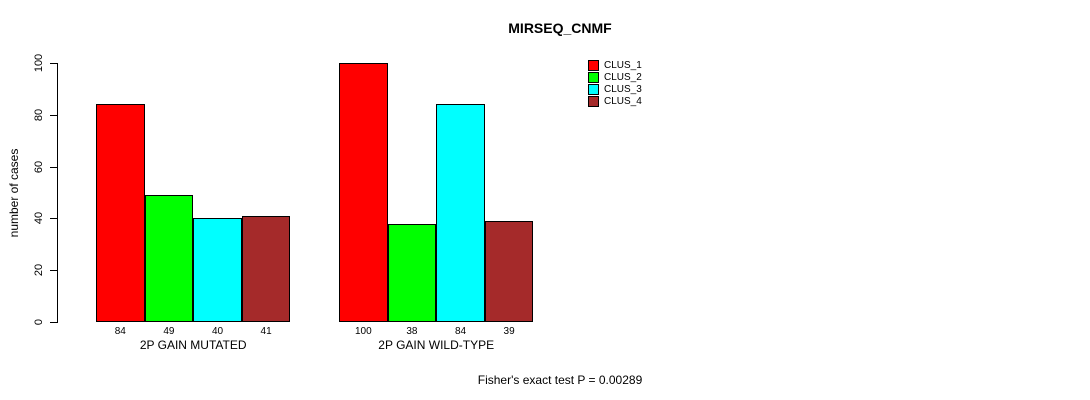  What do you see at coordinates (39, 166) in the screenshot?
I see `y-axis-tick-label: 60` at bounding box center [39, 166].